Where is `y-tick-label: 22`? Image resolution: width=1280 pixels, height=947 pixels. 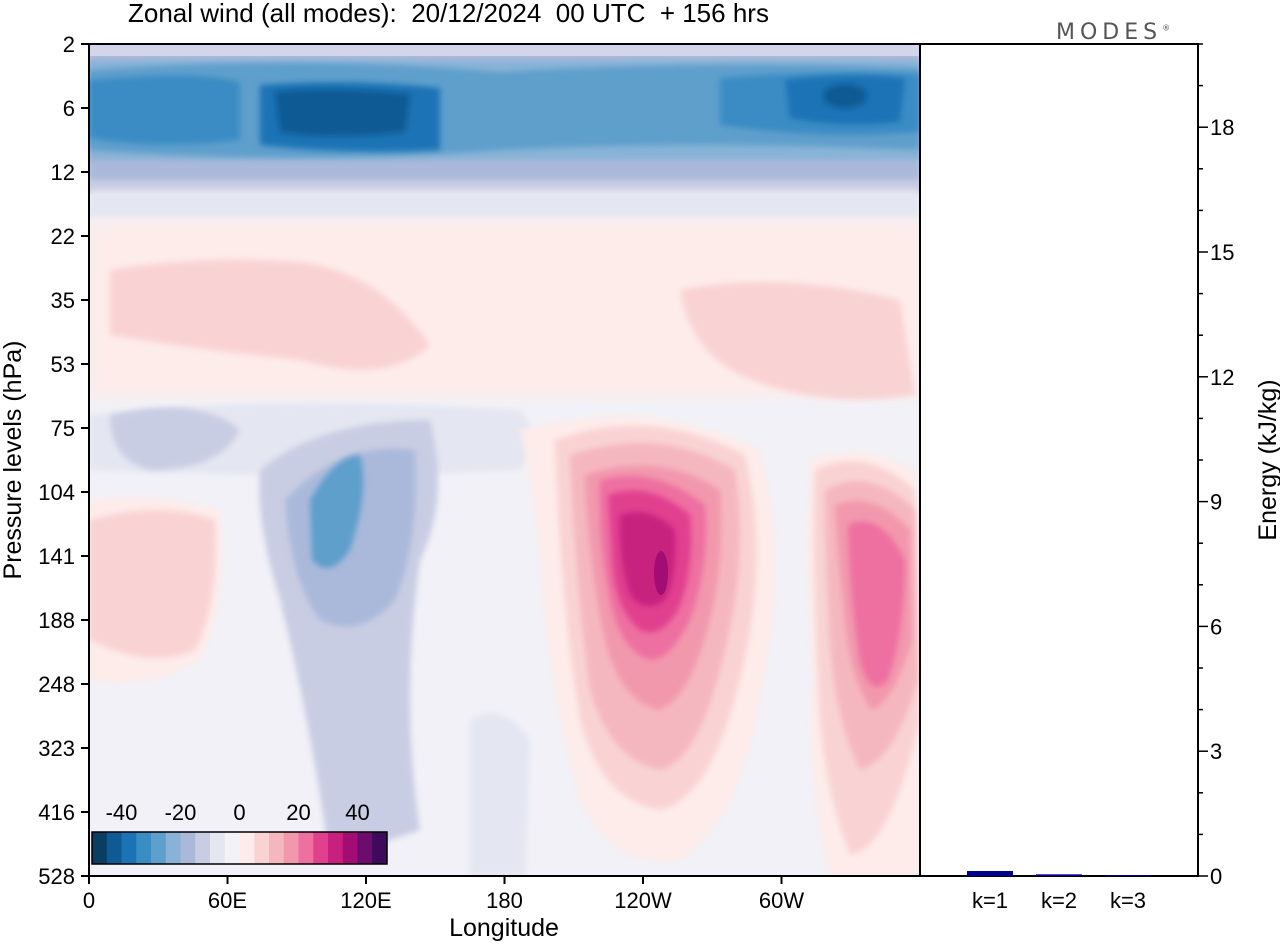
y-tick-label: 22 is located at coordinates (63, 236).